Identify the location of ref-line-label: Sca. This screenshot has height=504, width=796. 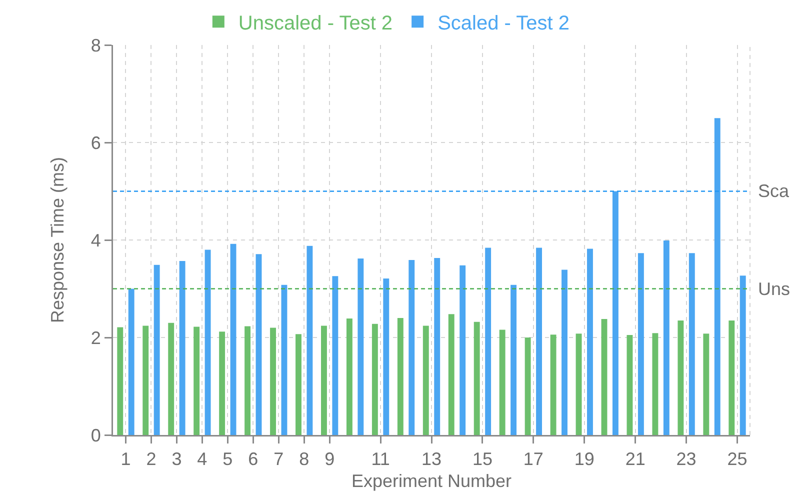
(774, 191).